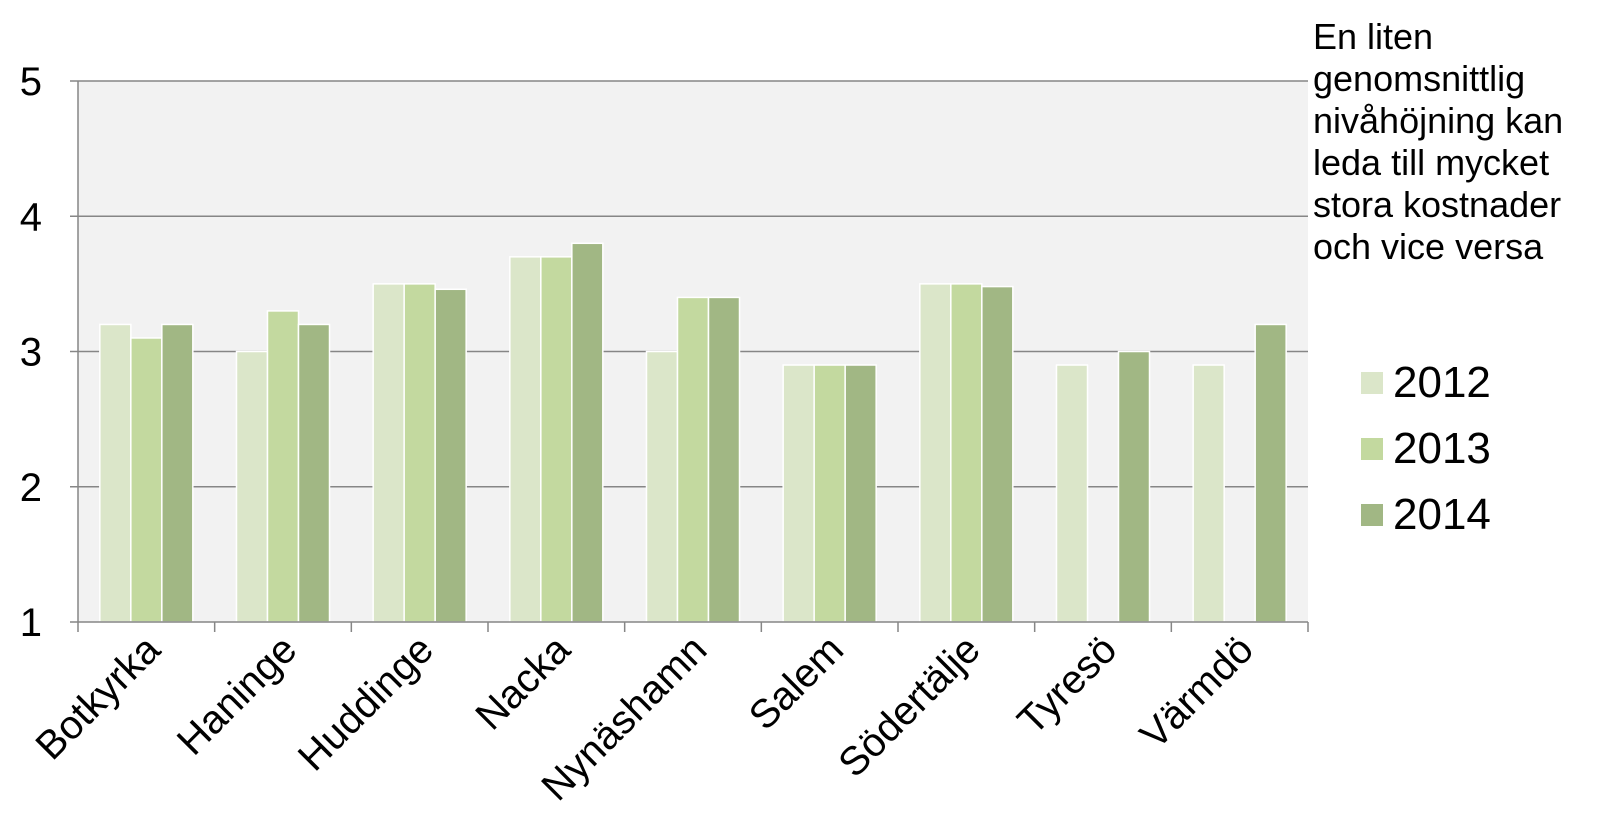  I want to click on bar-2014-Värmdö, so click(1270, 473).